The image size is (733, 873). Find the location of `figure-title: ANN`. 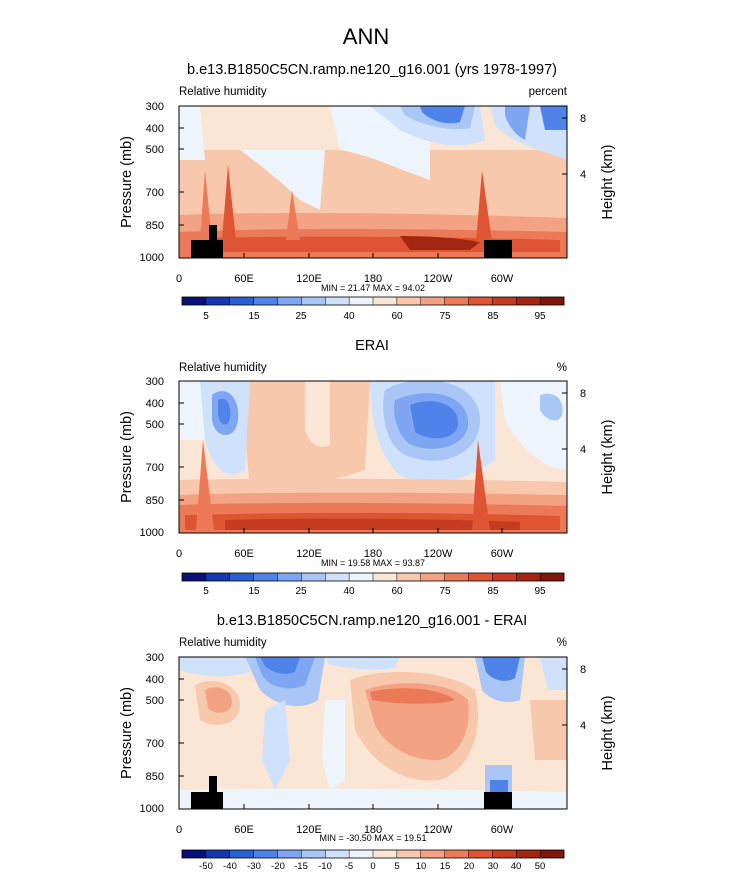

figure-title: ANN is located at coordinates (366, 36).